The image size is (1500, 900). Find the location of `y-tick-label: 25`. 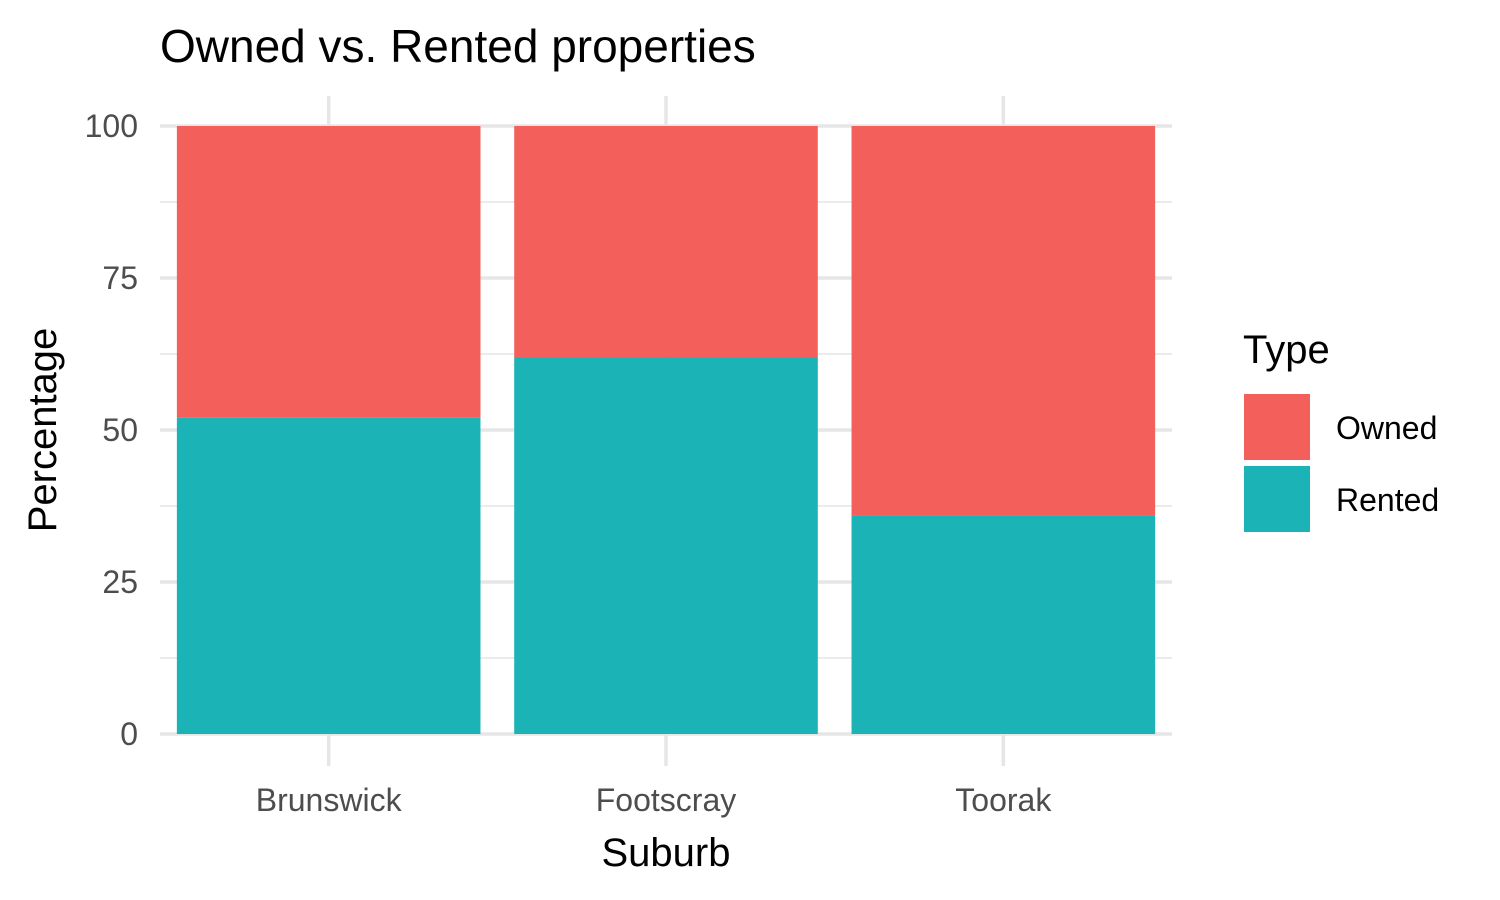

y-tick-label: 25 is located at coordinates (120, 582).